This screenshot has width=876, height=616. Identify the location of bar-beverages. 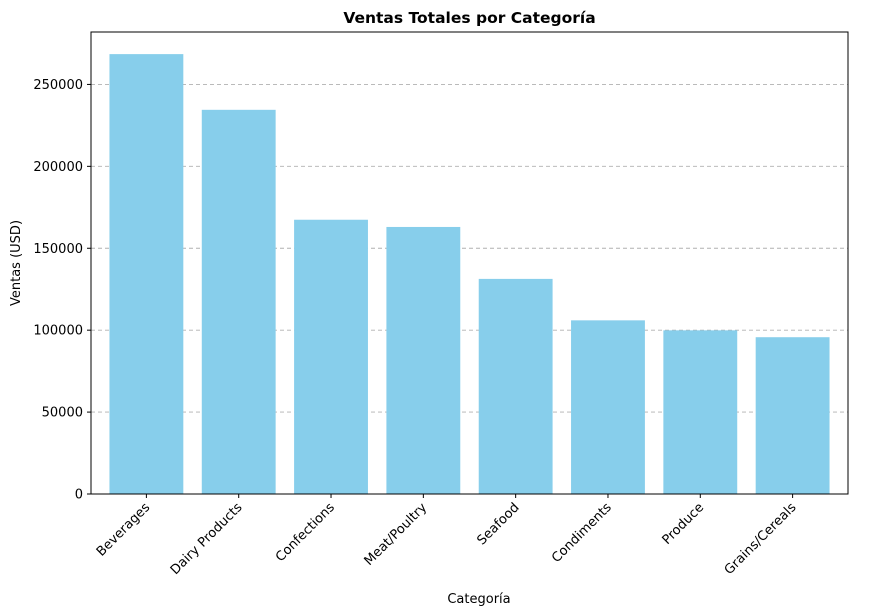
(146, 274).